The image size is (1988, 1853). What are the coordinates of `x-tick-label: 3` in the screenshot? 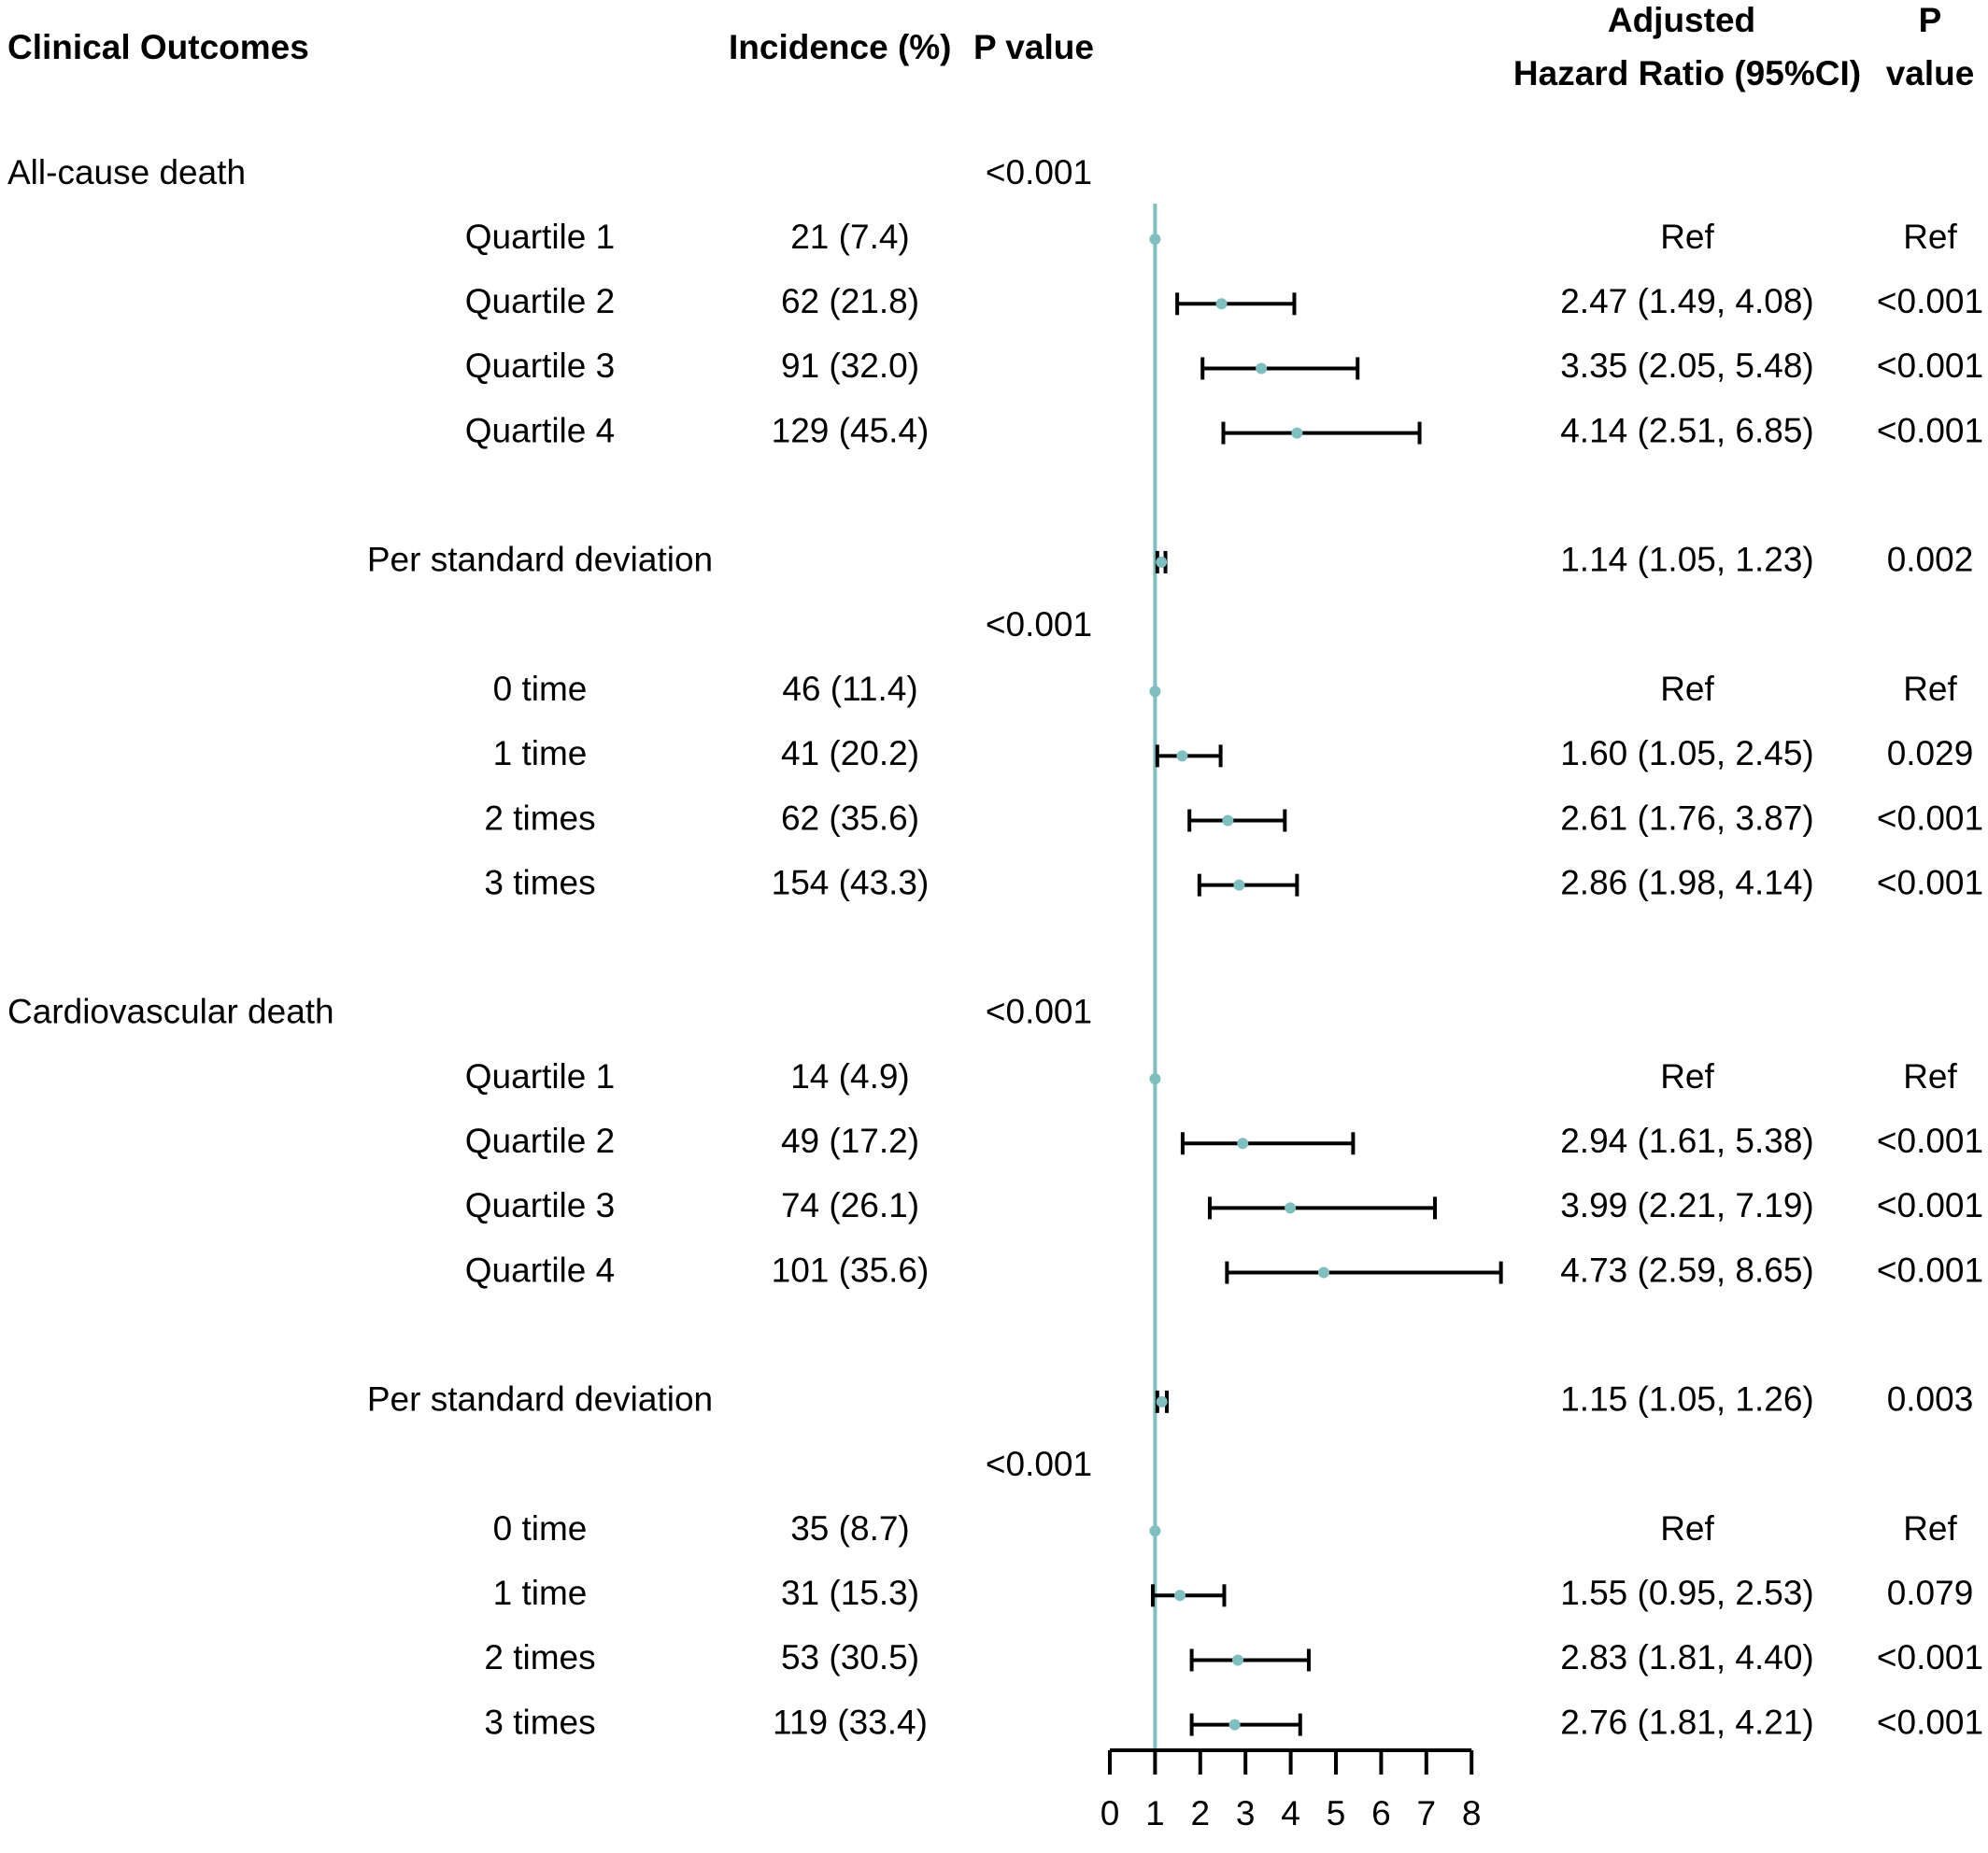 It's located at (1246, 1813).